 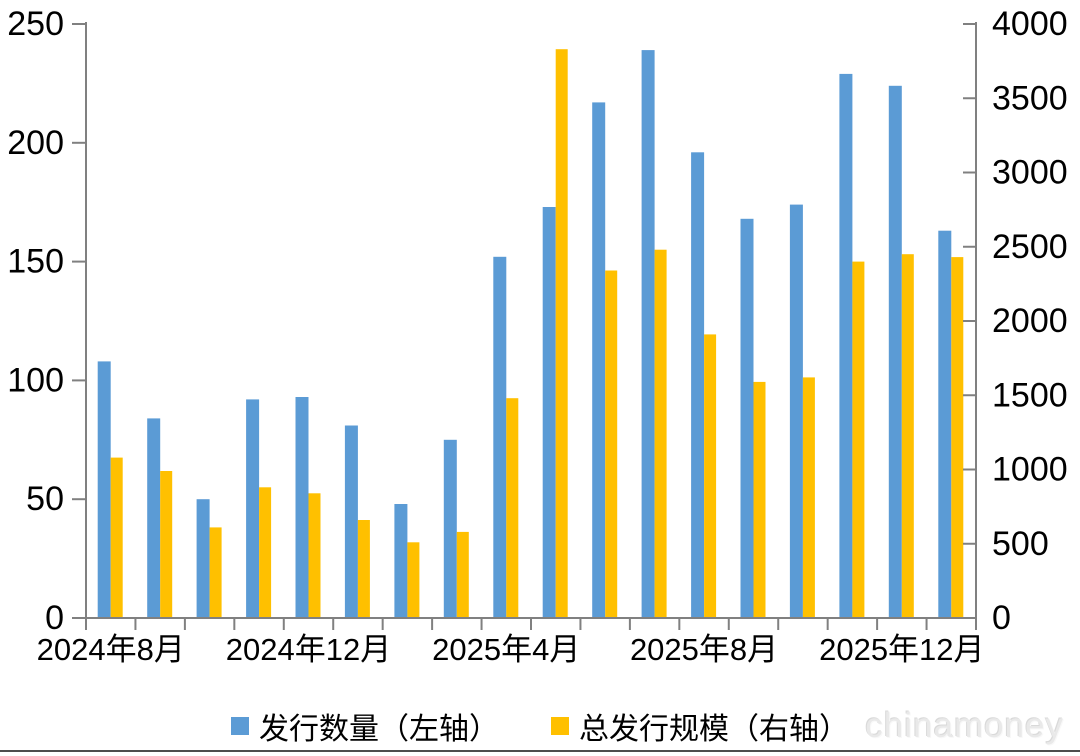 What do you see at coordinates (1030, 173) in the screenshot?
I see `right-axis-tick-label: 3000` at bounding box center [1030, 173].